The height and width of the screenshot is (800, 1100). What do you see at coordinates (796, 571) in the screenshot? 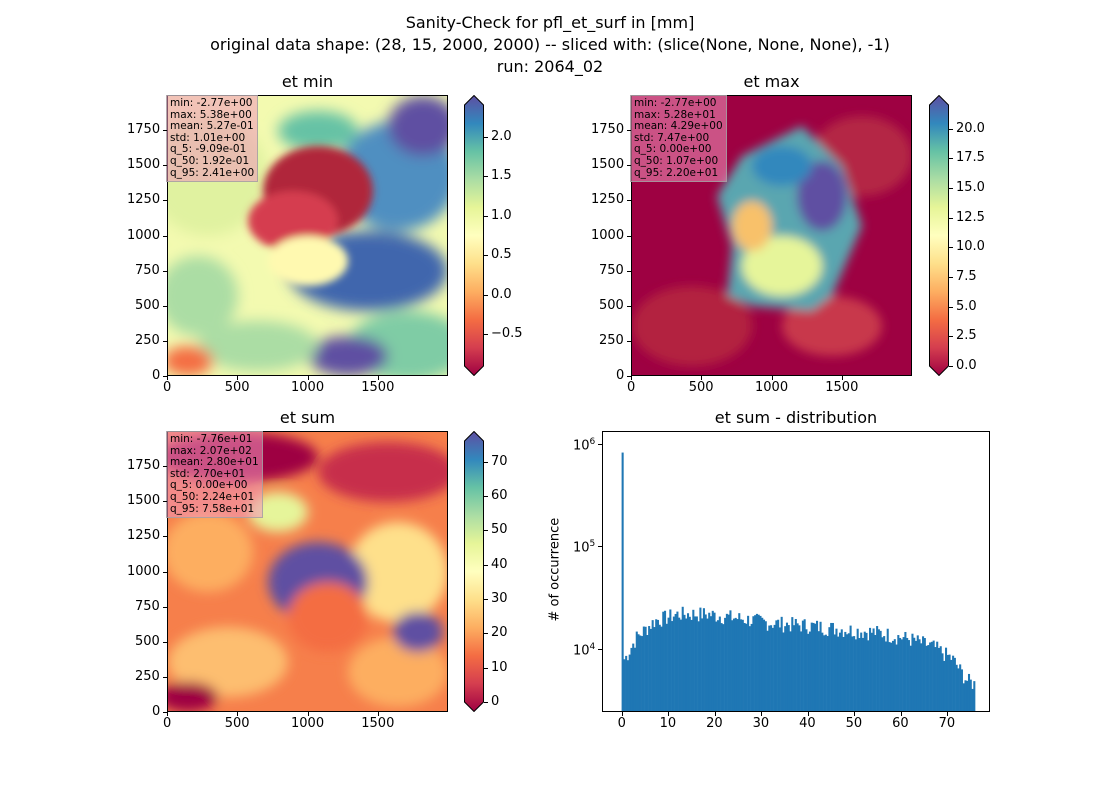
I see `histogram-et-sum` at bounding box center [796, 571].